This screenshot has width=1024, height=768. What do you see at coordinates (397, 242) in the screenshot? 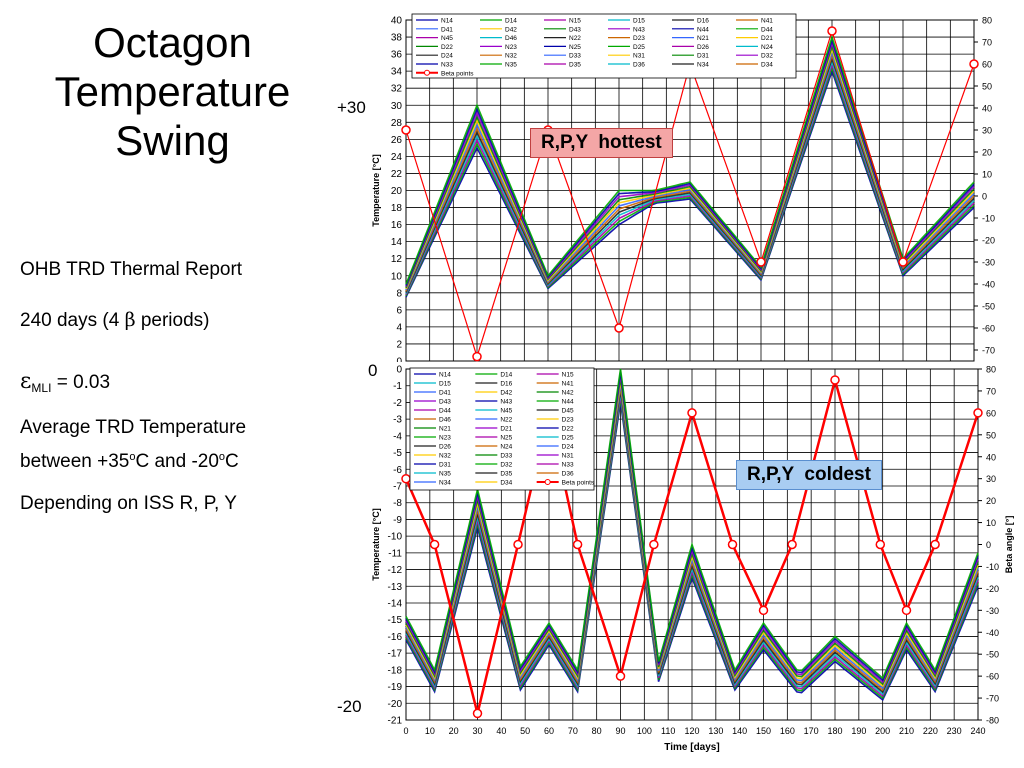
I see `y-tick-label-top: 14` at bounding box center [397, 242].